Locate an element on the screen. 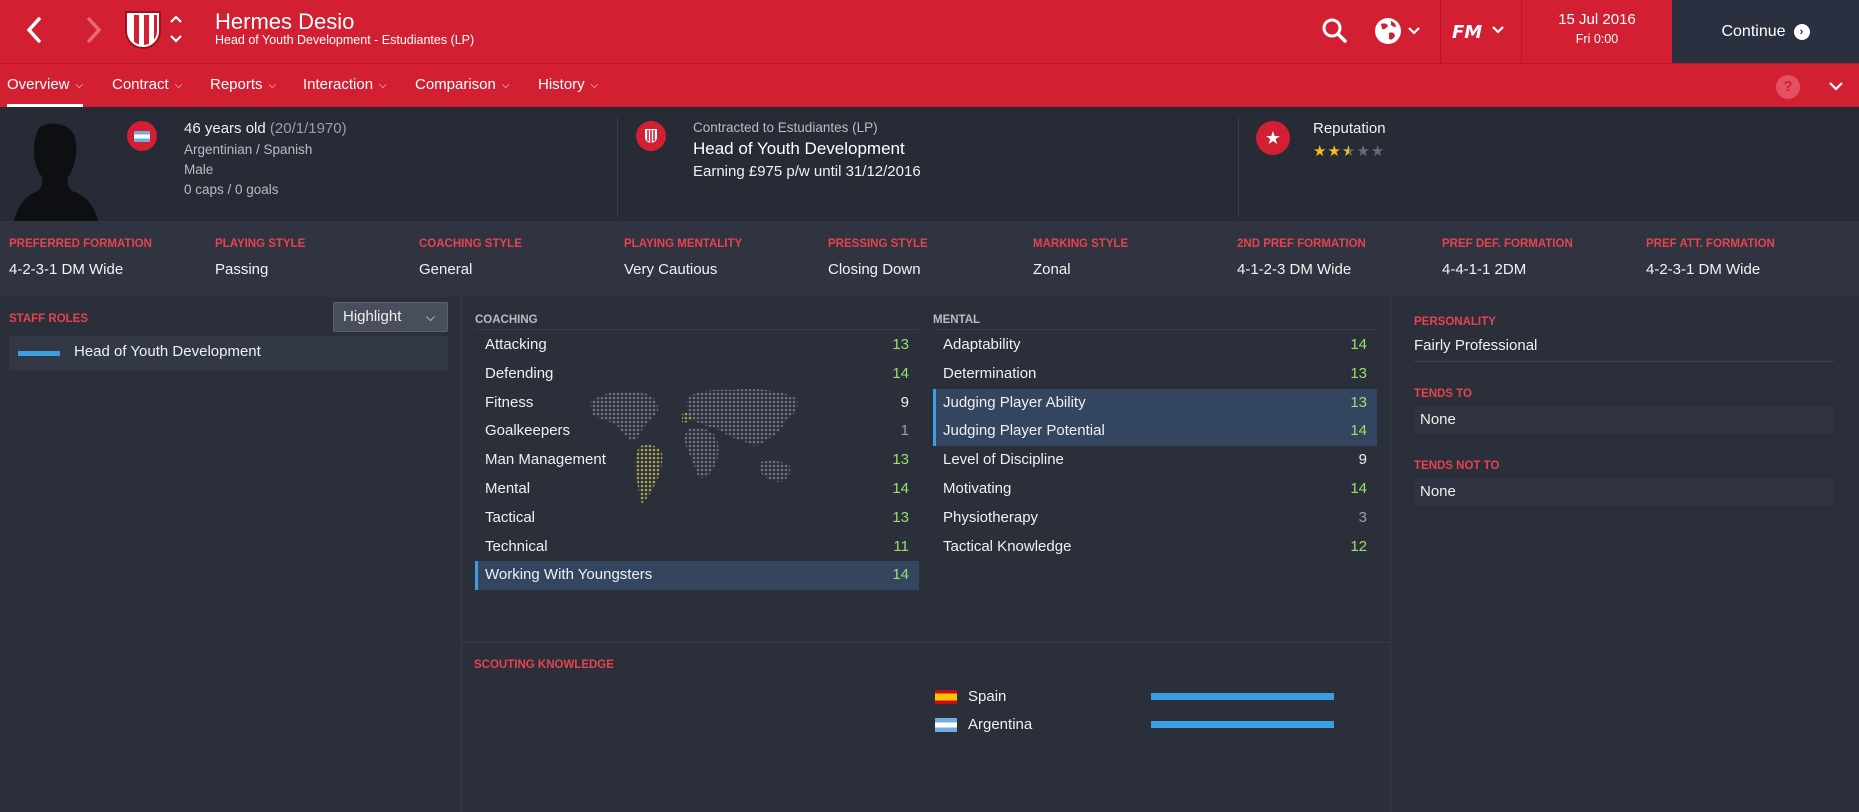 The height and width of the screenshot is (812, 1859). club-badge-icon is located at coordinates (143, 30).